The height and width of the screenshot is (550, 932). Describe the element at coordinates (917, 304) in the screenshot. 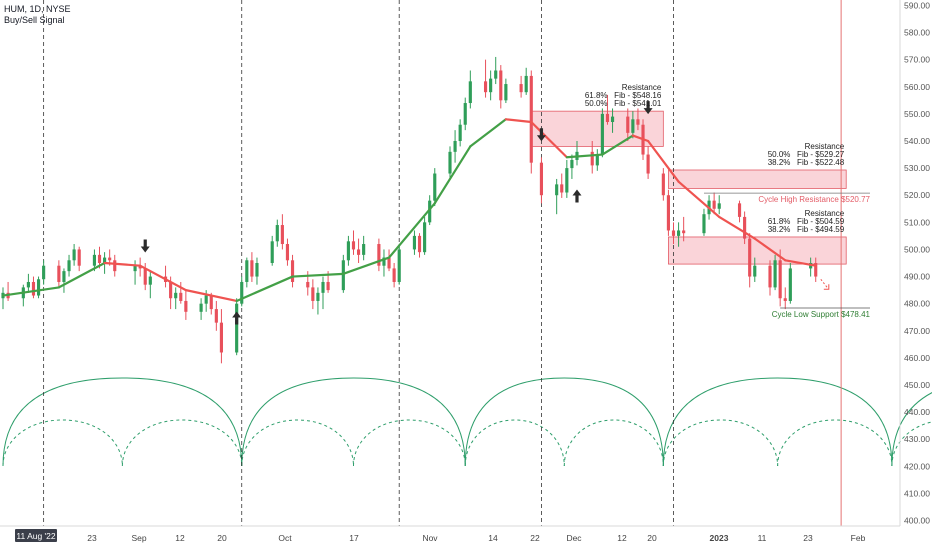

I see `price-tick-label: 480.00` at that location.